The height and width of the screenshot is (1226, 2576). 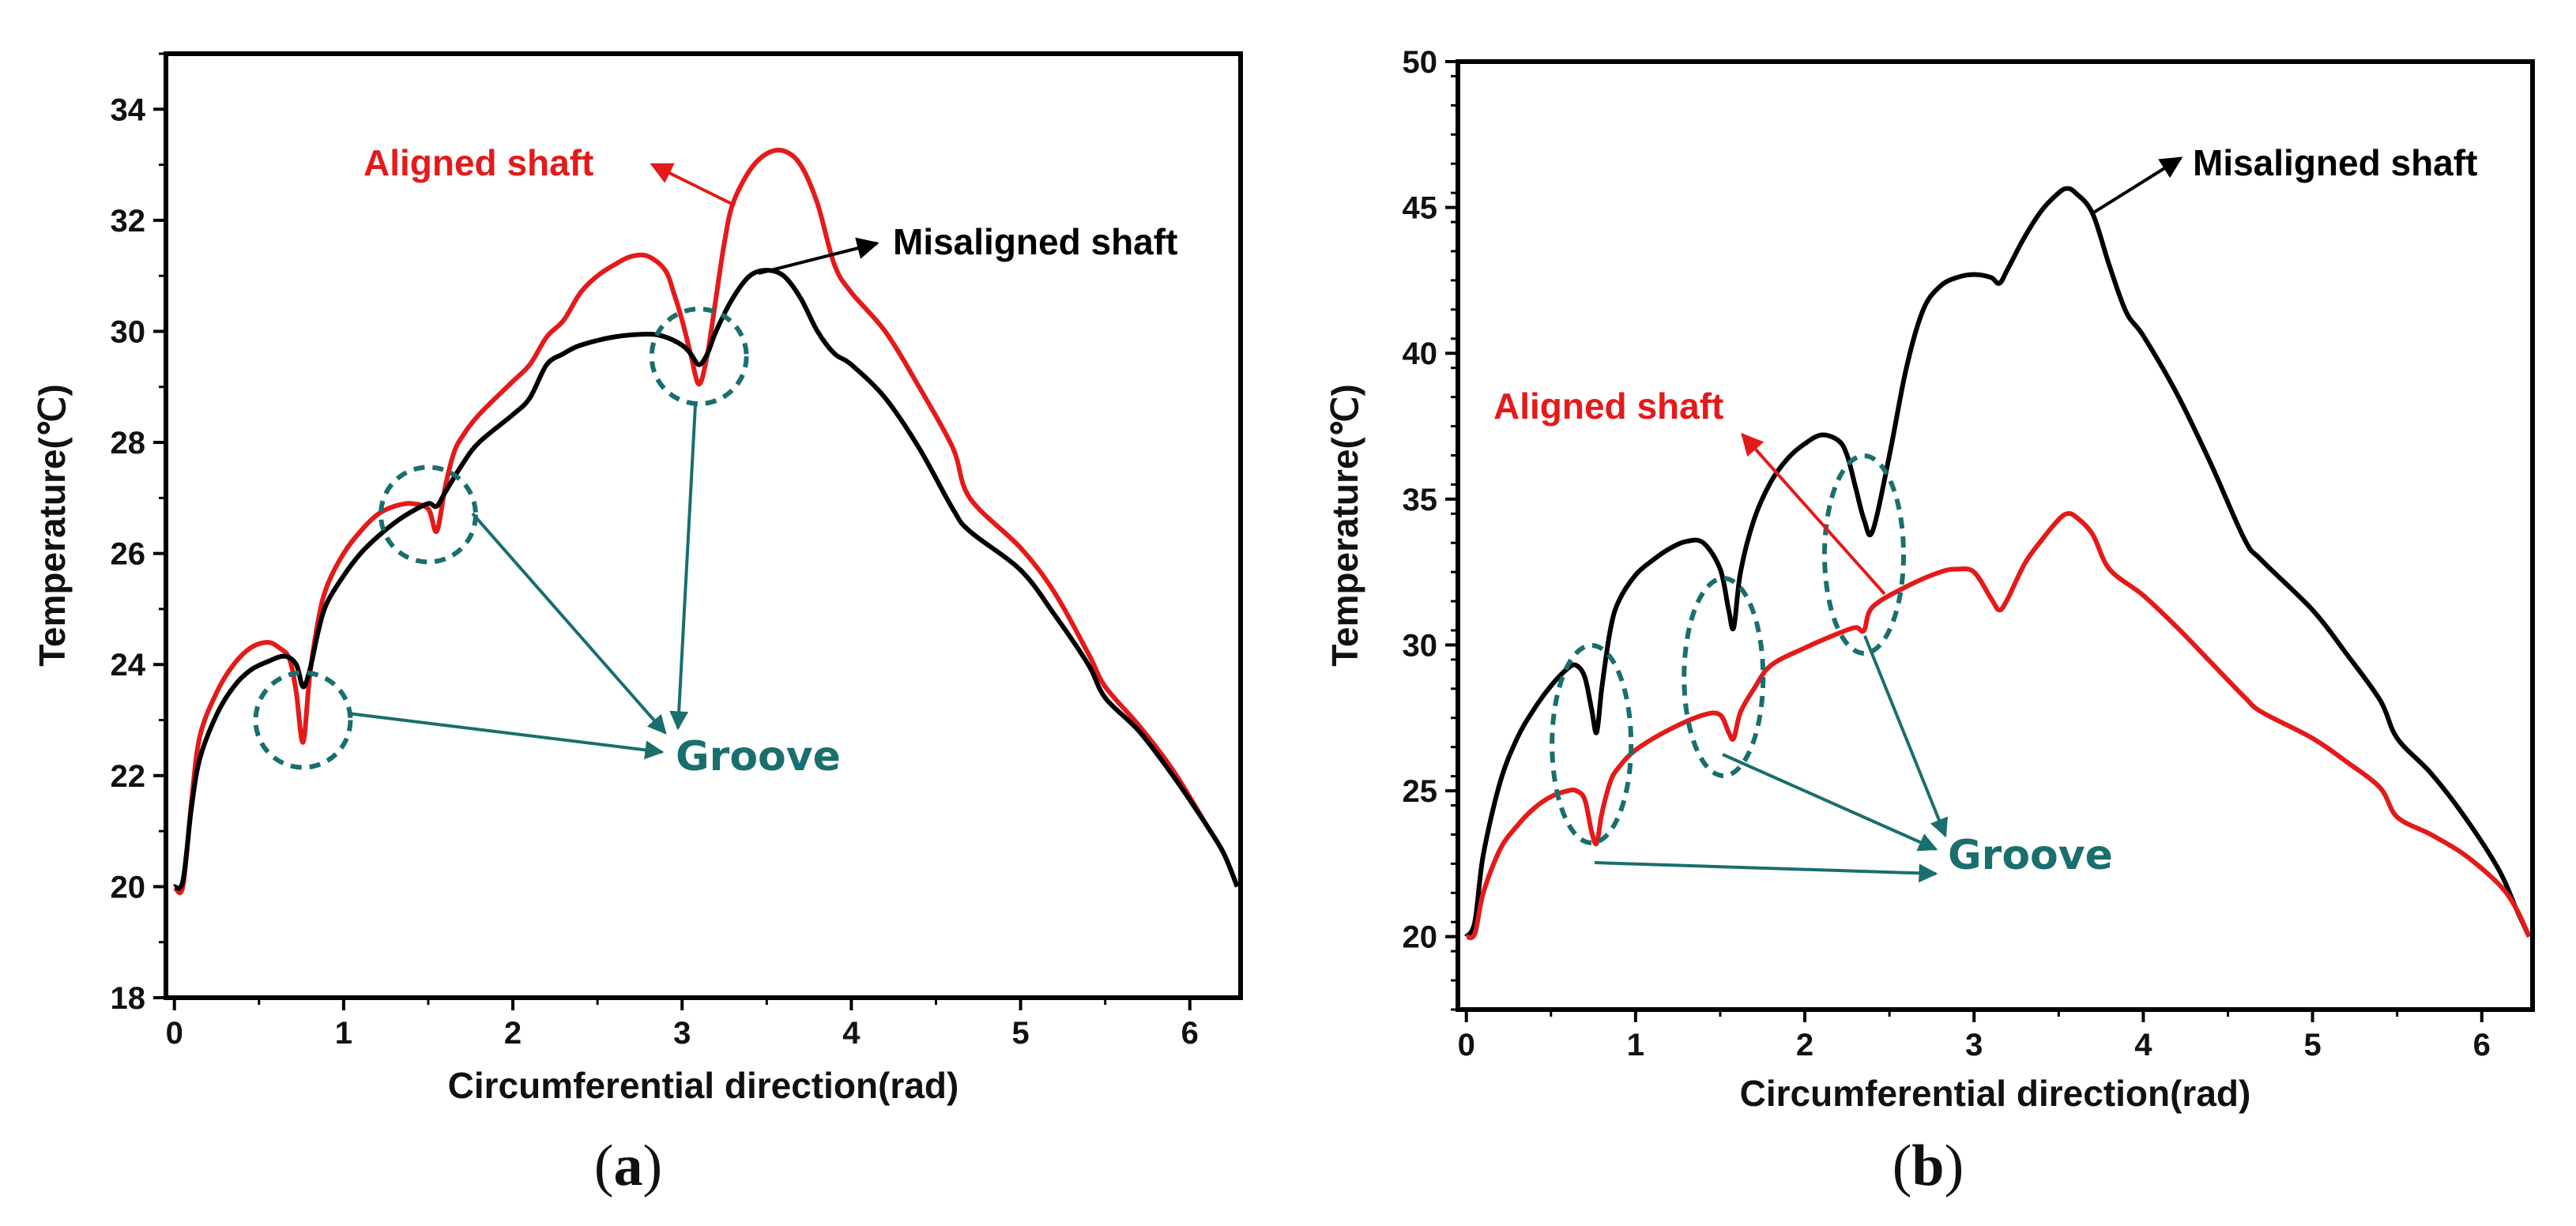 I want to click on groove-label-b: Groove, so click(x=2030, y=855).